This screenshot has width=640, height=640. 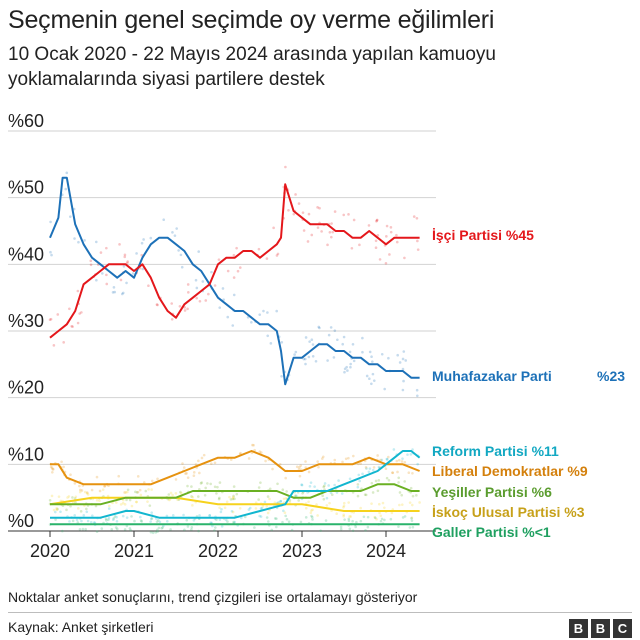 I want to click on footer-divider, so click(x=320, y=612).